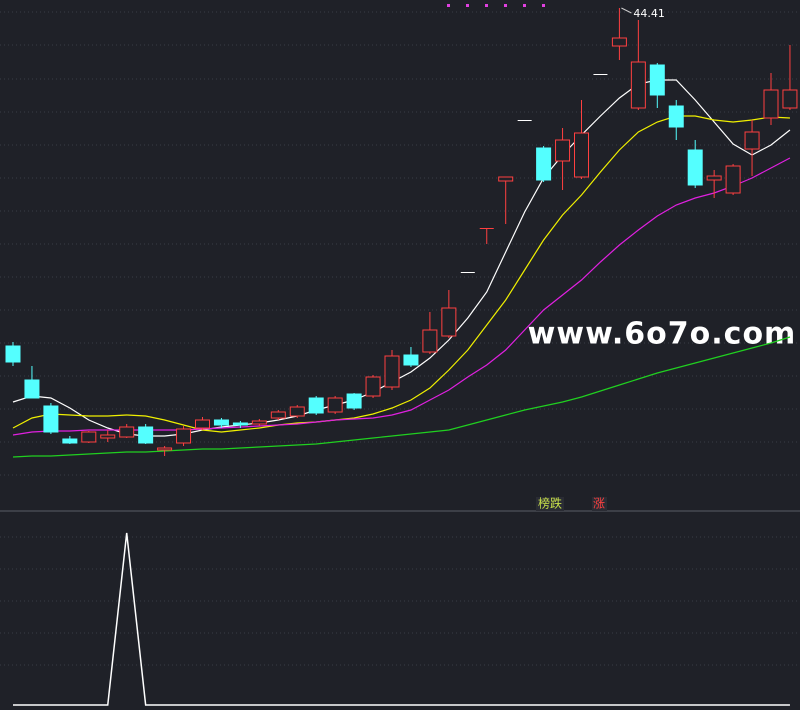 Image resolution: width=800 pixels, height=710 pixels. I want to click on top-dots, so click(496, 5).